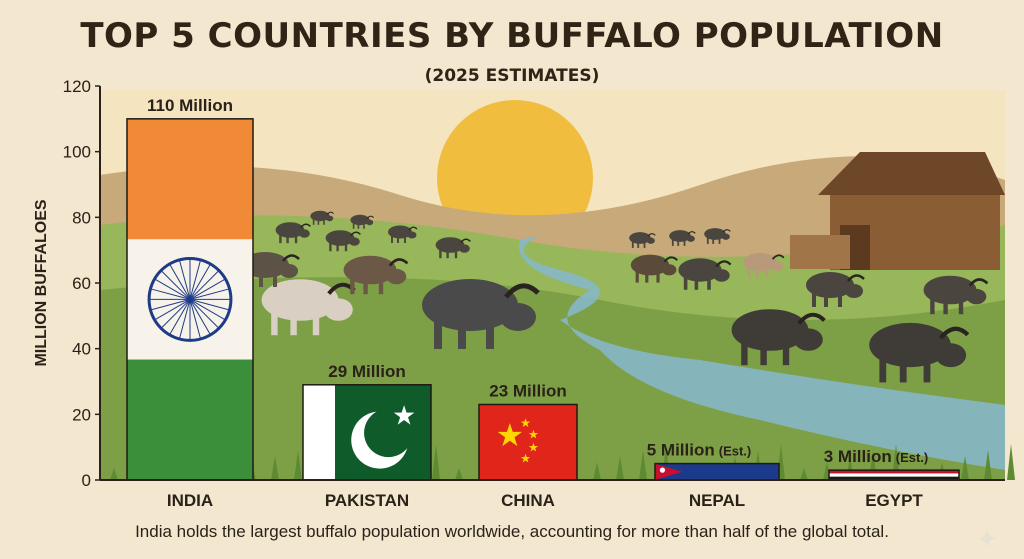 The image size is (1024, 559). I want to click on y-axis-title: MILLION BUFFALOES, so click(41, 282).